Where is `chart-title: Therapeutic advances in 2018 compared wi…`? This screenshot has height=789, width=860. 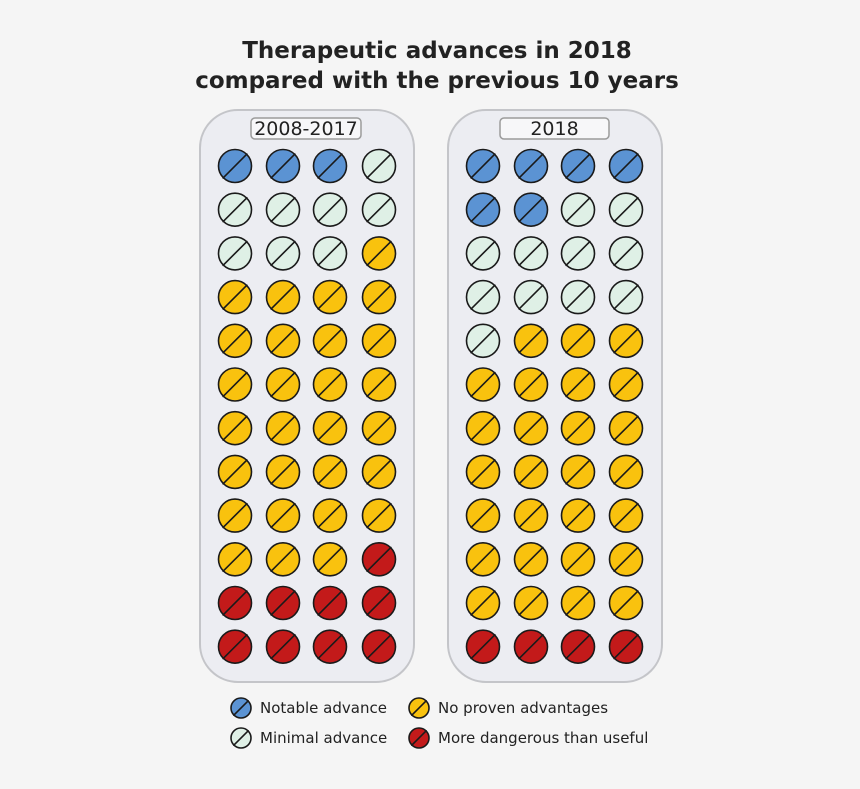
chart-title: Therapeutic advances in 2018 compared wi… is located at coordinates (430, 66).